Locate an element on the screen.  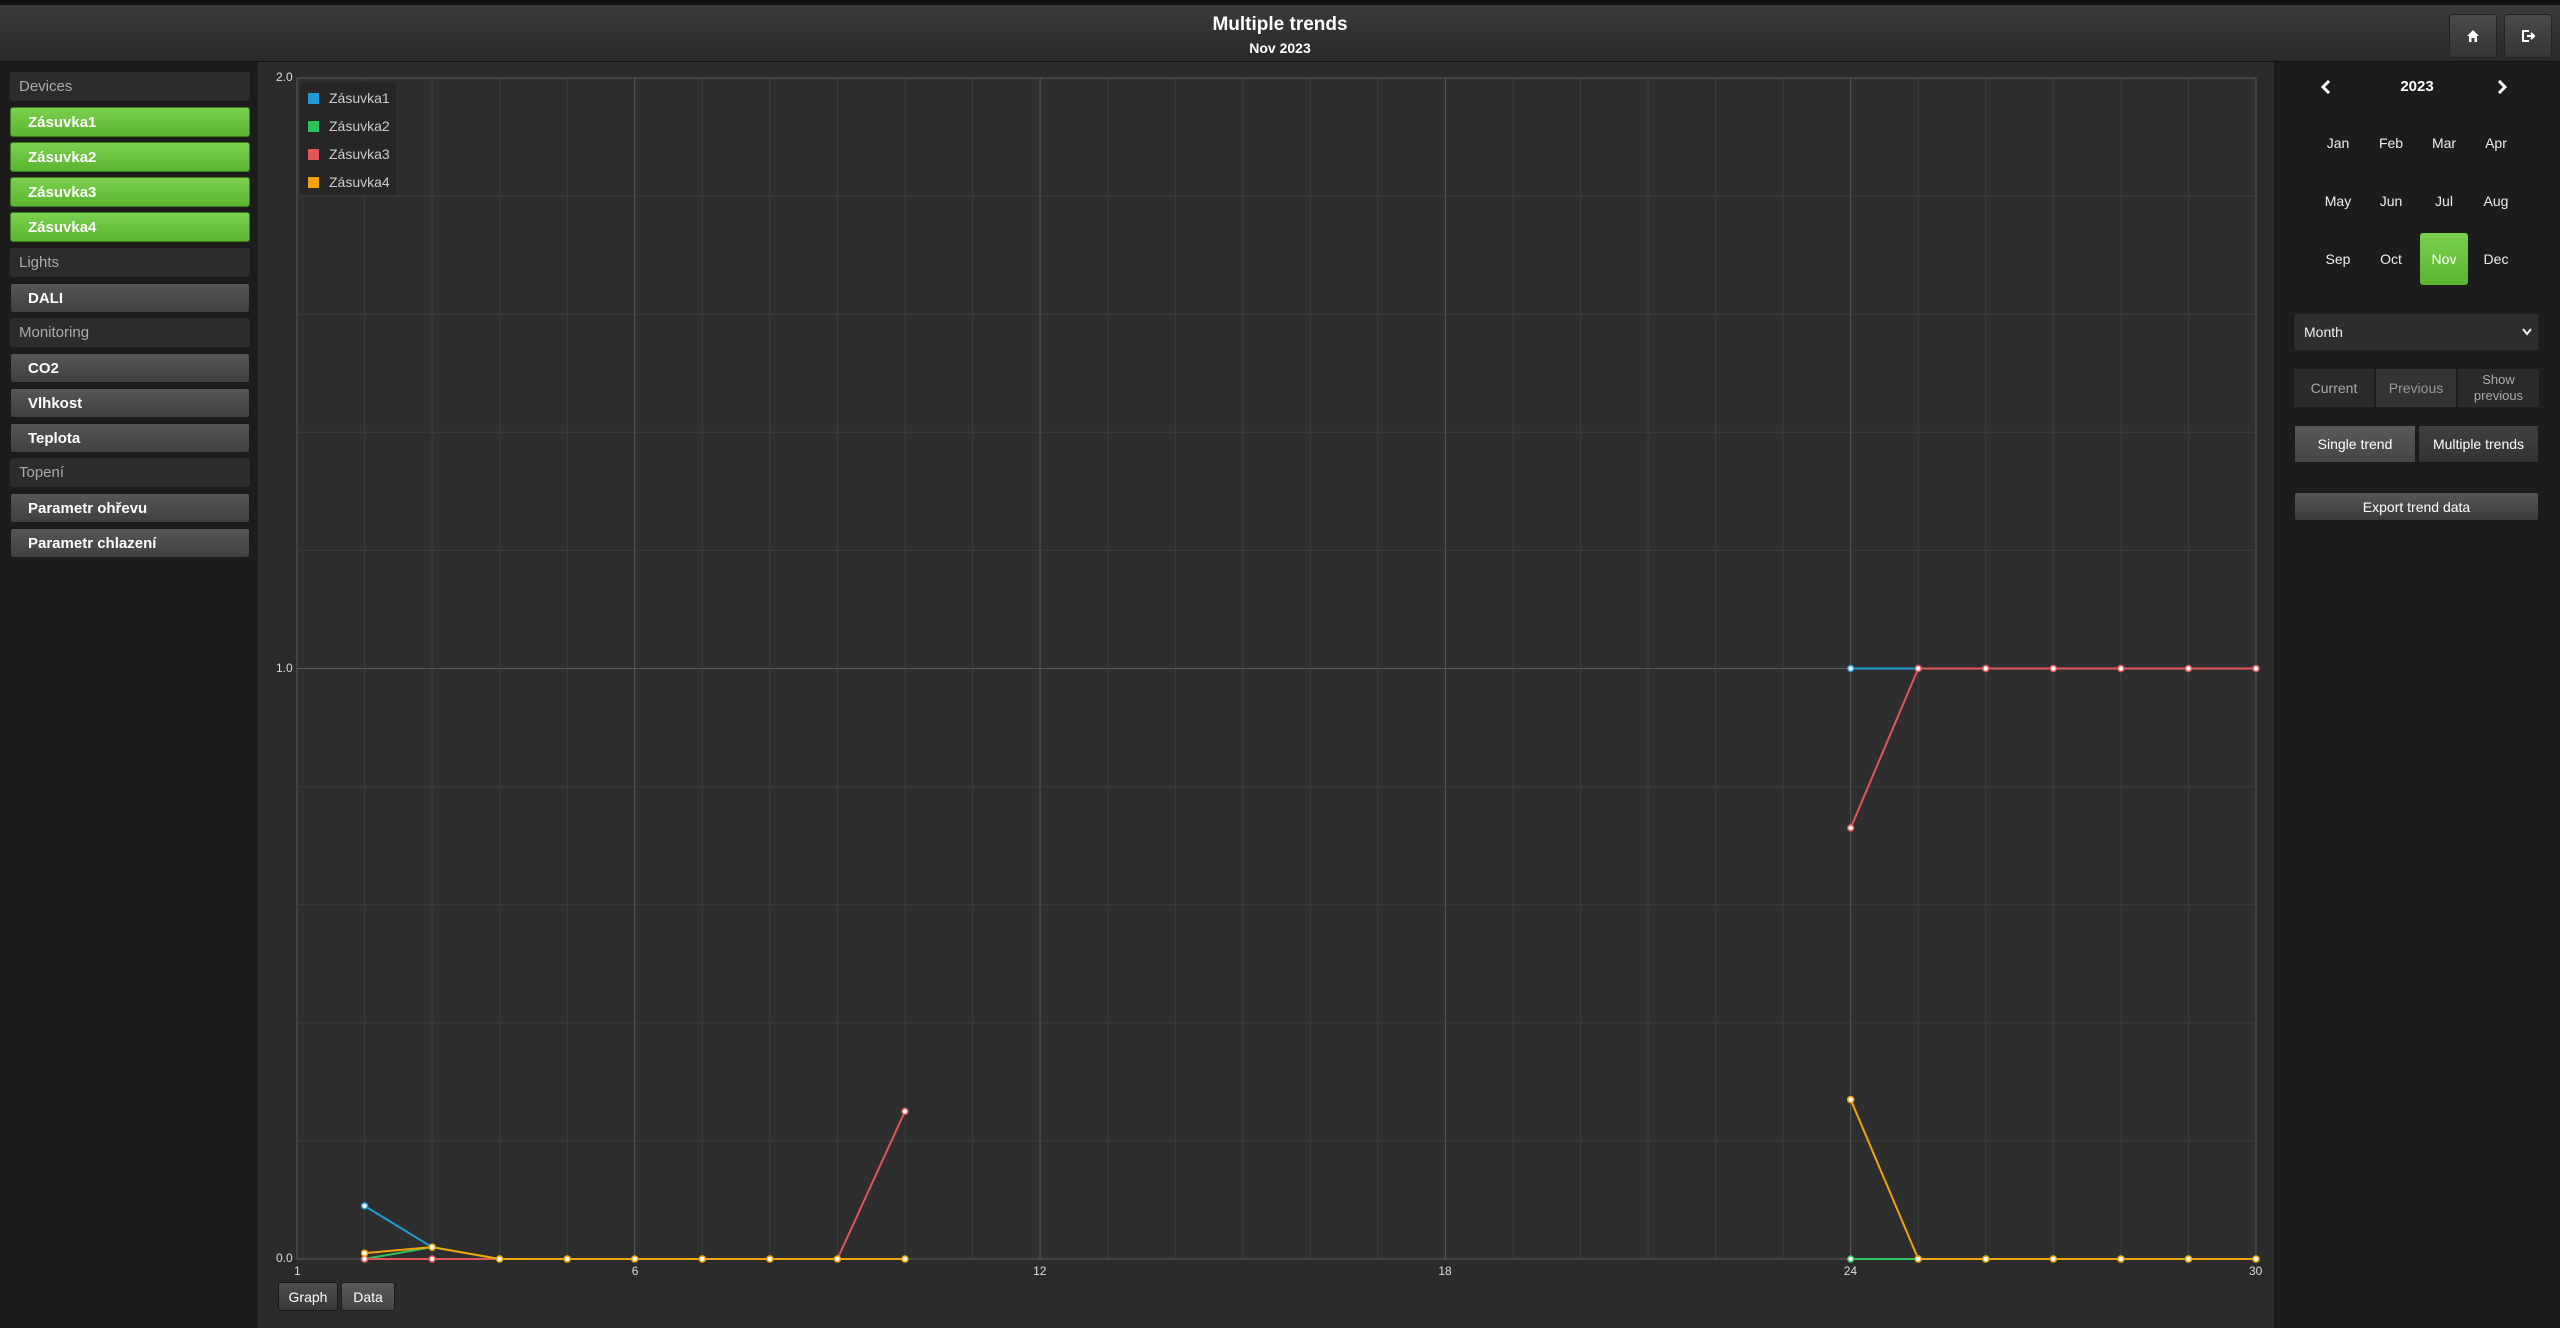
multiple-trends-button: Multiple trends is located at coordinates (2478, 444).